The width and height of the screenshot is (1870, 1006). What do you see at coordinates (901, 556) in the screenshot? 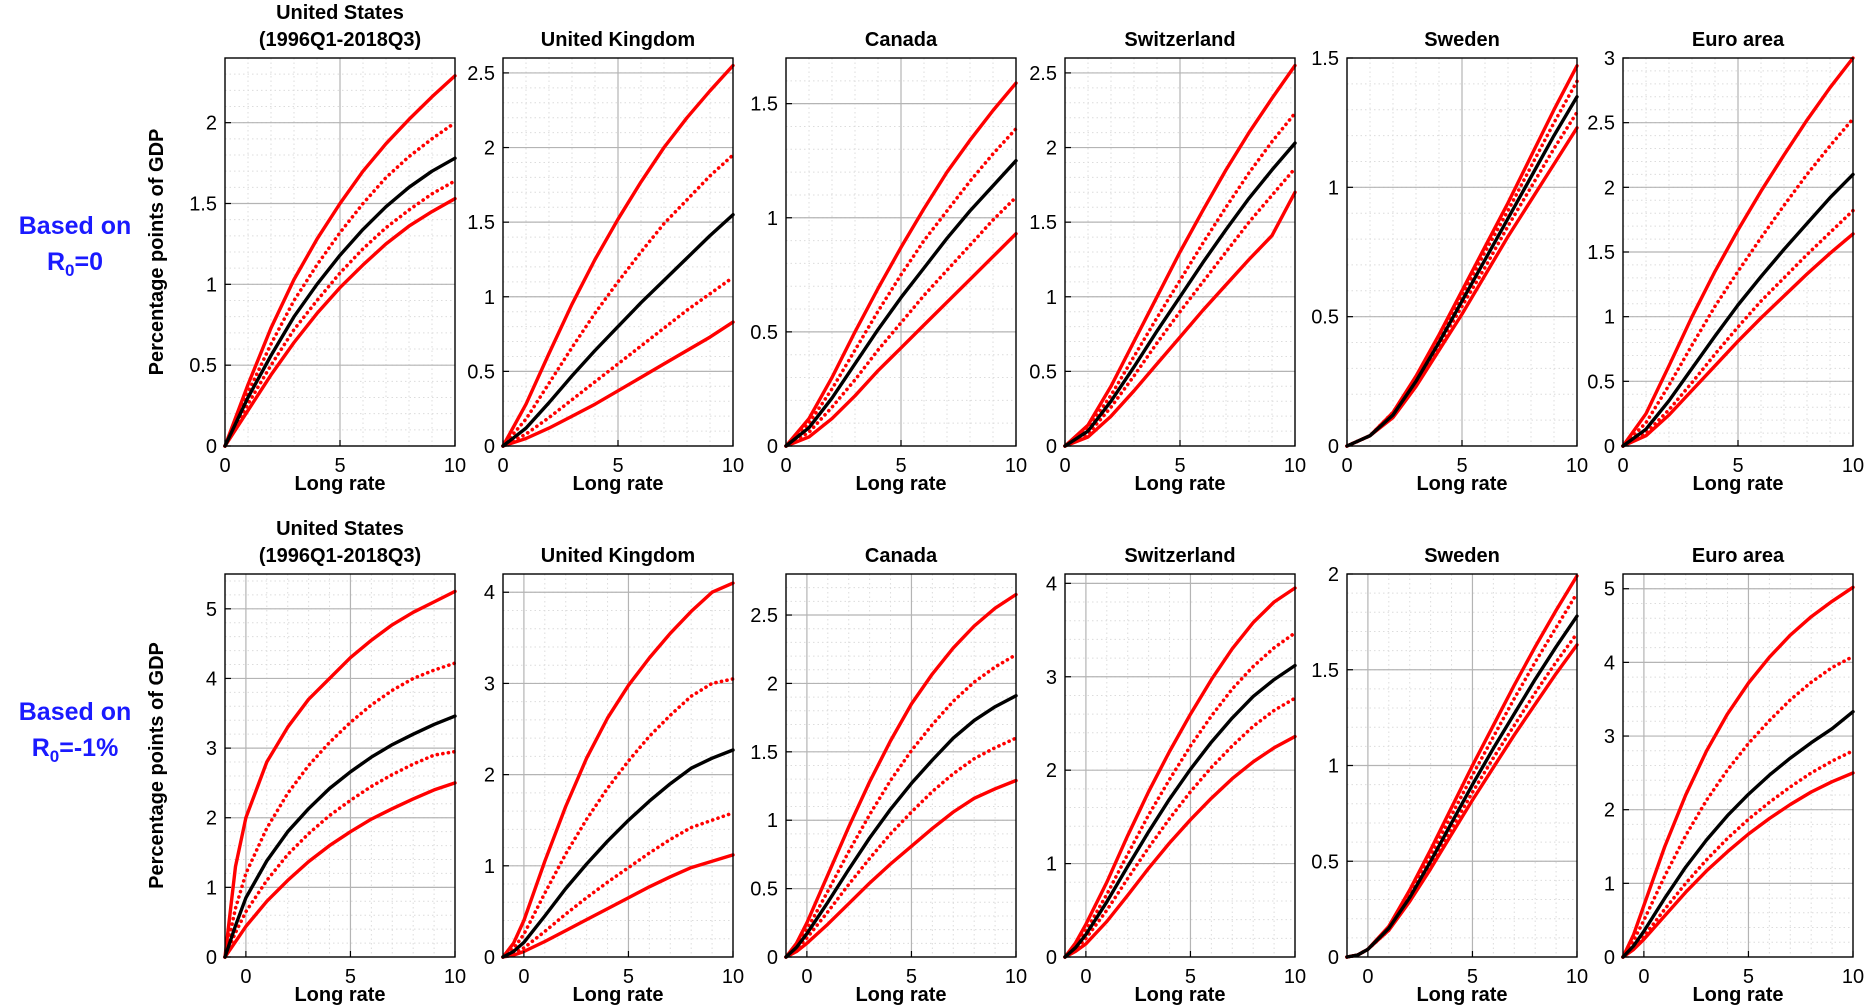
I see `chart-title: Canada` at bounding box center [901, 556].